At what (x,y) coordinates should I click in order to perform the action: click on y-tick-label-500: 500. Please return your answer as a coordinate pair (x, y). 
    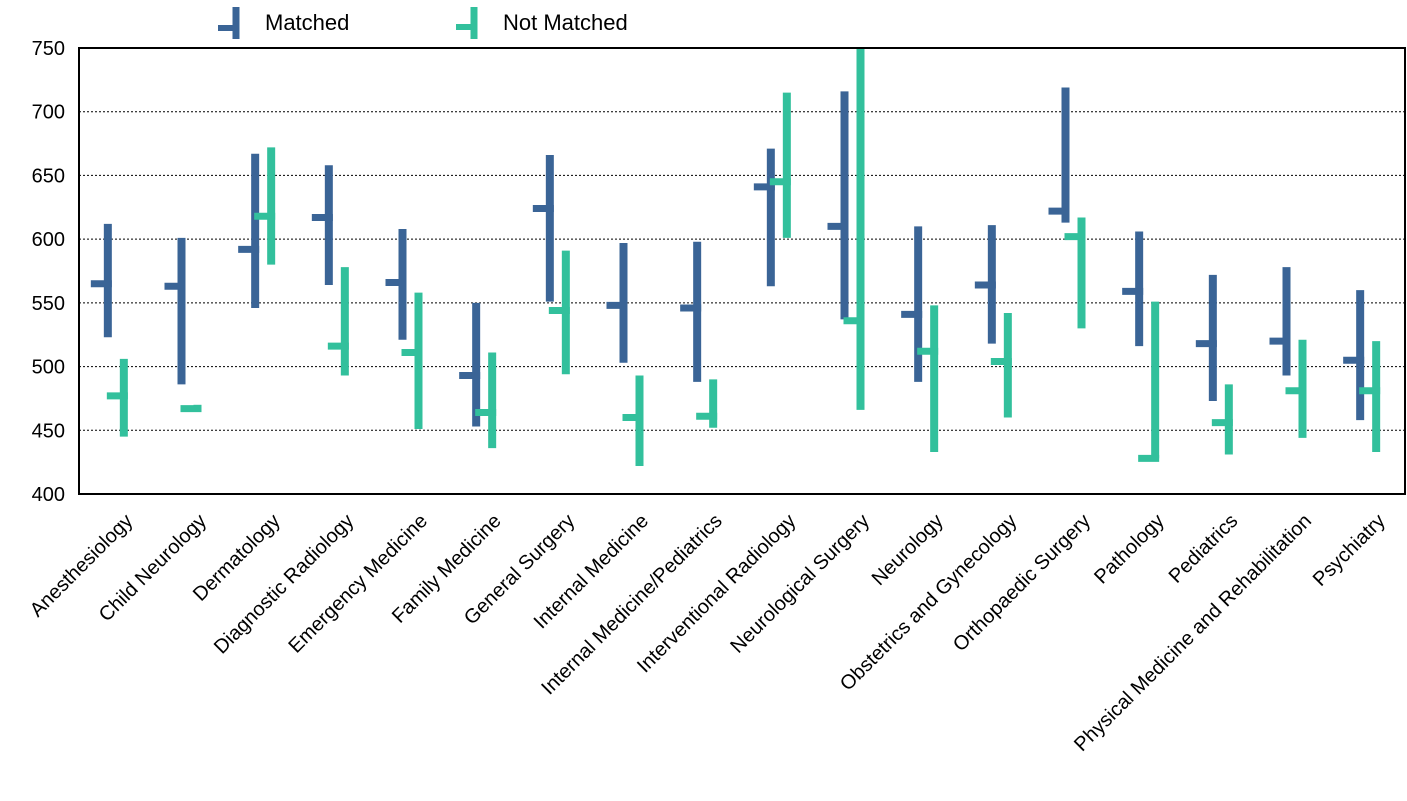
    Looking at the image, I should click on (48, 368).